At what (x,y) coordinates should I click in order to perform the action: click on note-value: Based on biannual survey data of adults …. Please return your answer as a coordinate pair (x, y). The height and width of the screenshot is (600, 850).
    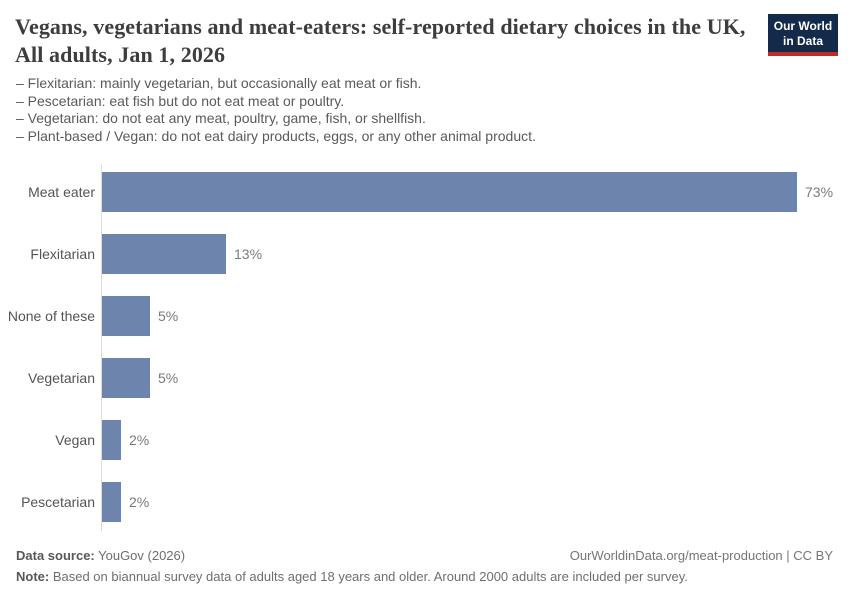
    Looking at the image, I should click on (368, 576).